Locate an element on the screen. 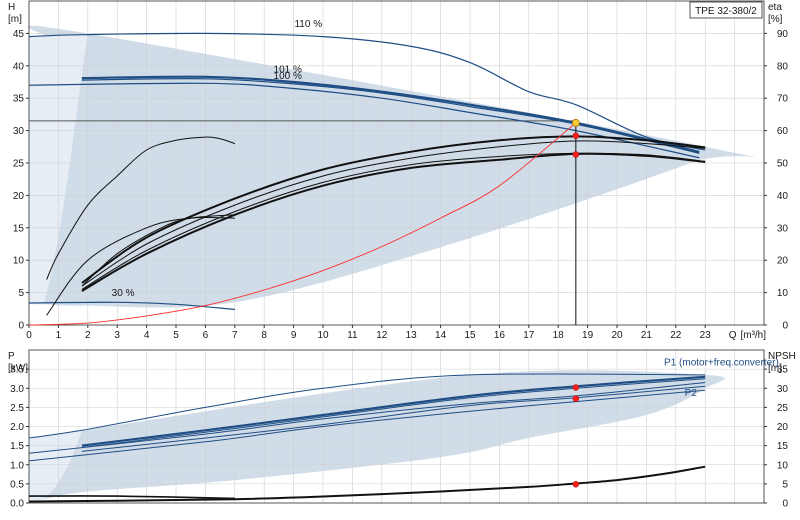  x-axis-tick-label: 0 is located at coordinates (29, 335).